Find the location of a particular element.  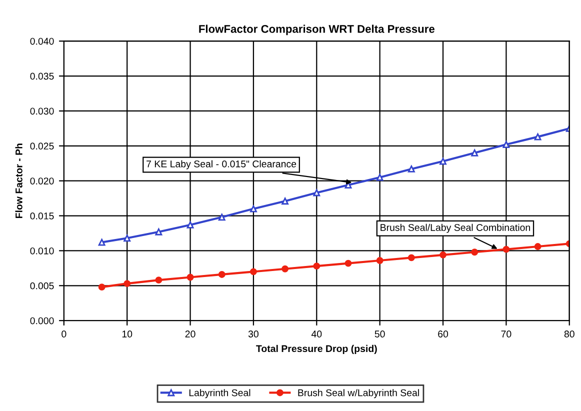

annotation: 7 KE Laby Seal - 0.015" Clearance is located at coordinates (221, 165).